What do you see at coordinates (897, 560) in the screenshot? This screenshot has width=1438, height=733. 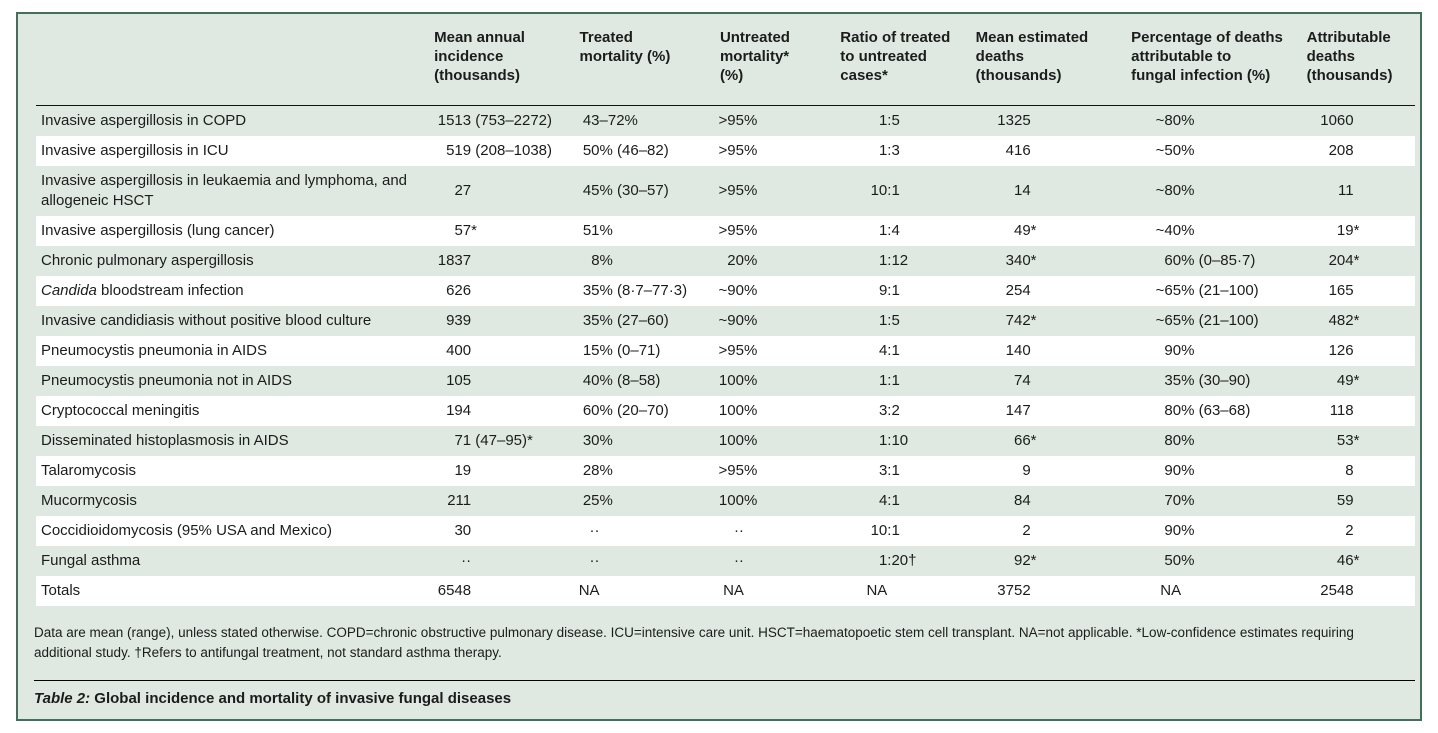 I see `table-cell: 1:20†` at bounding box center [897, 560].